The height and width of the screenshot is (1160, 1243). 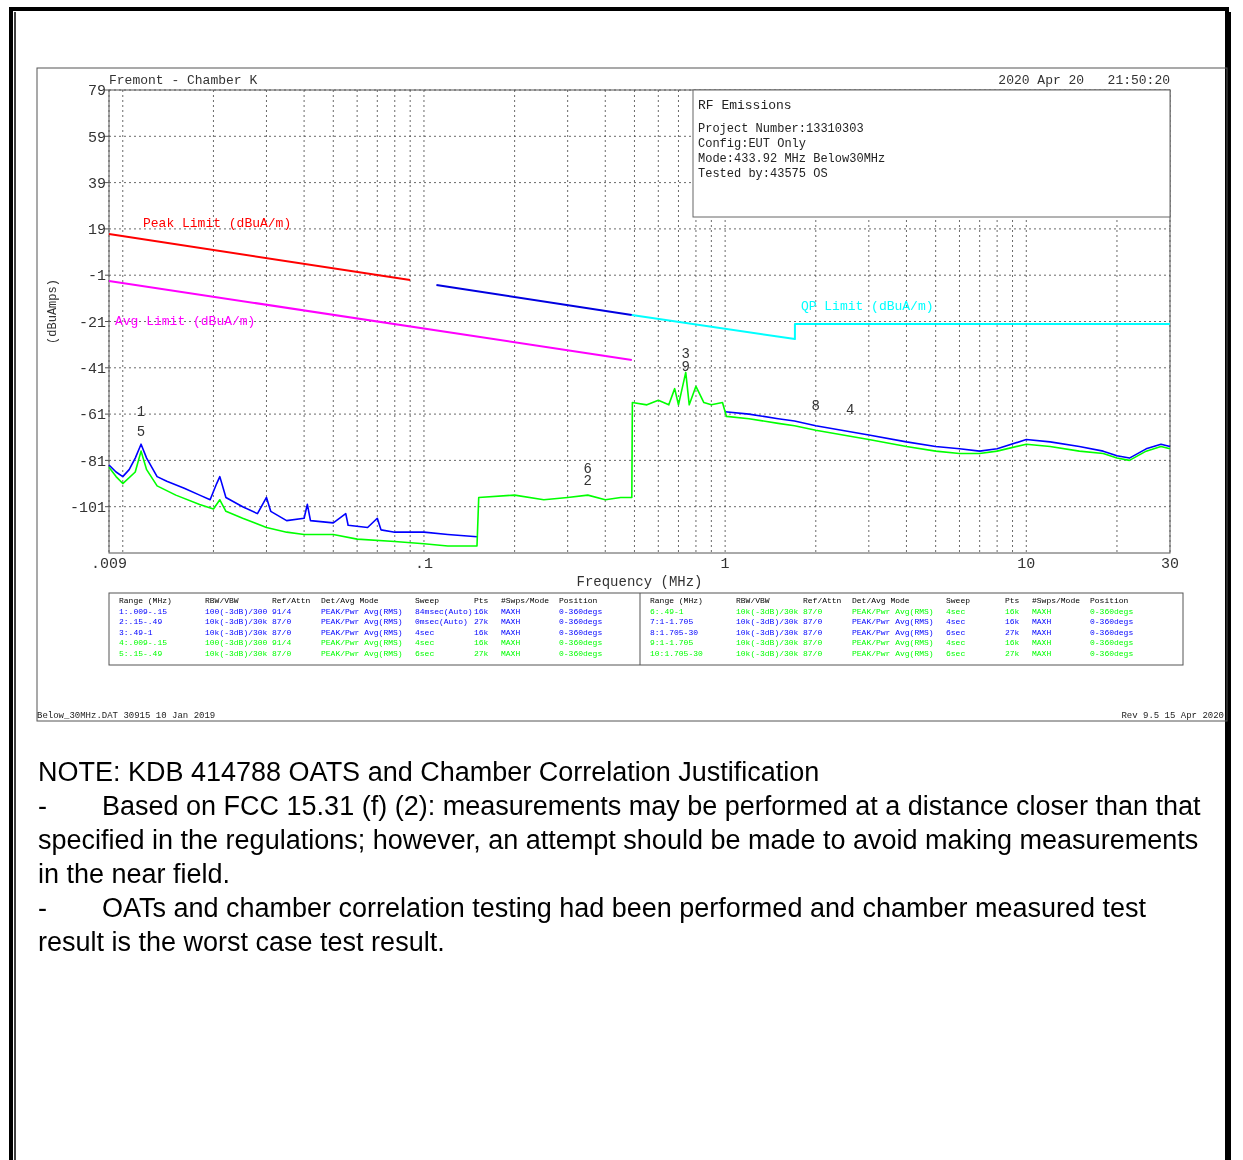 What do you see at coordinates (850, 410) in the screenshot?
I see `annotation: 4` at bounding box center [850, 410].